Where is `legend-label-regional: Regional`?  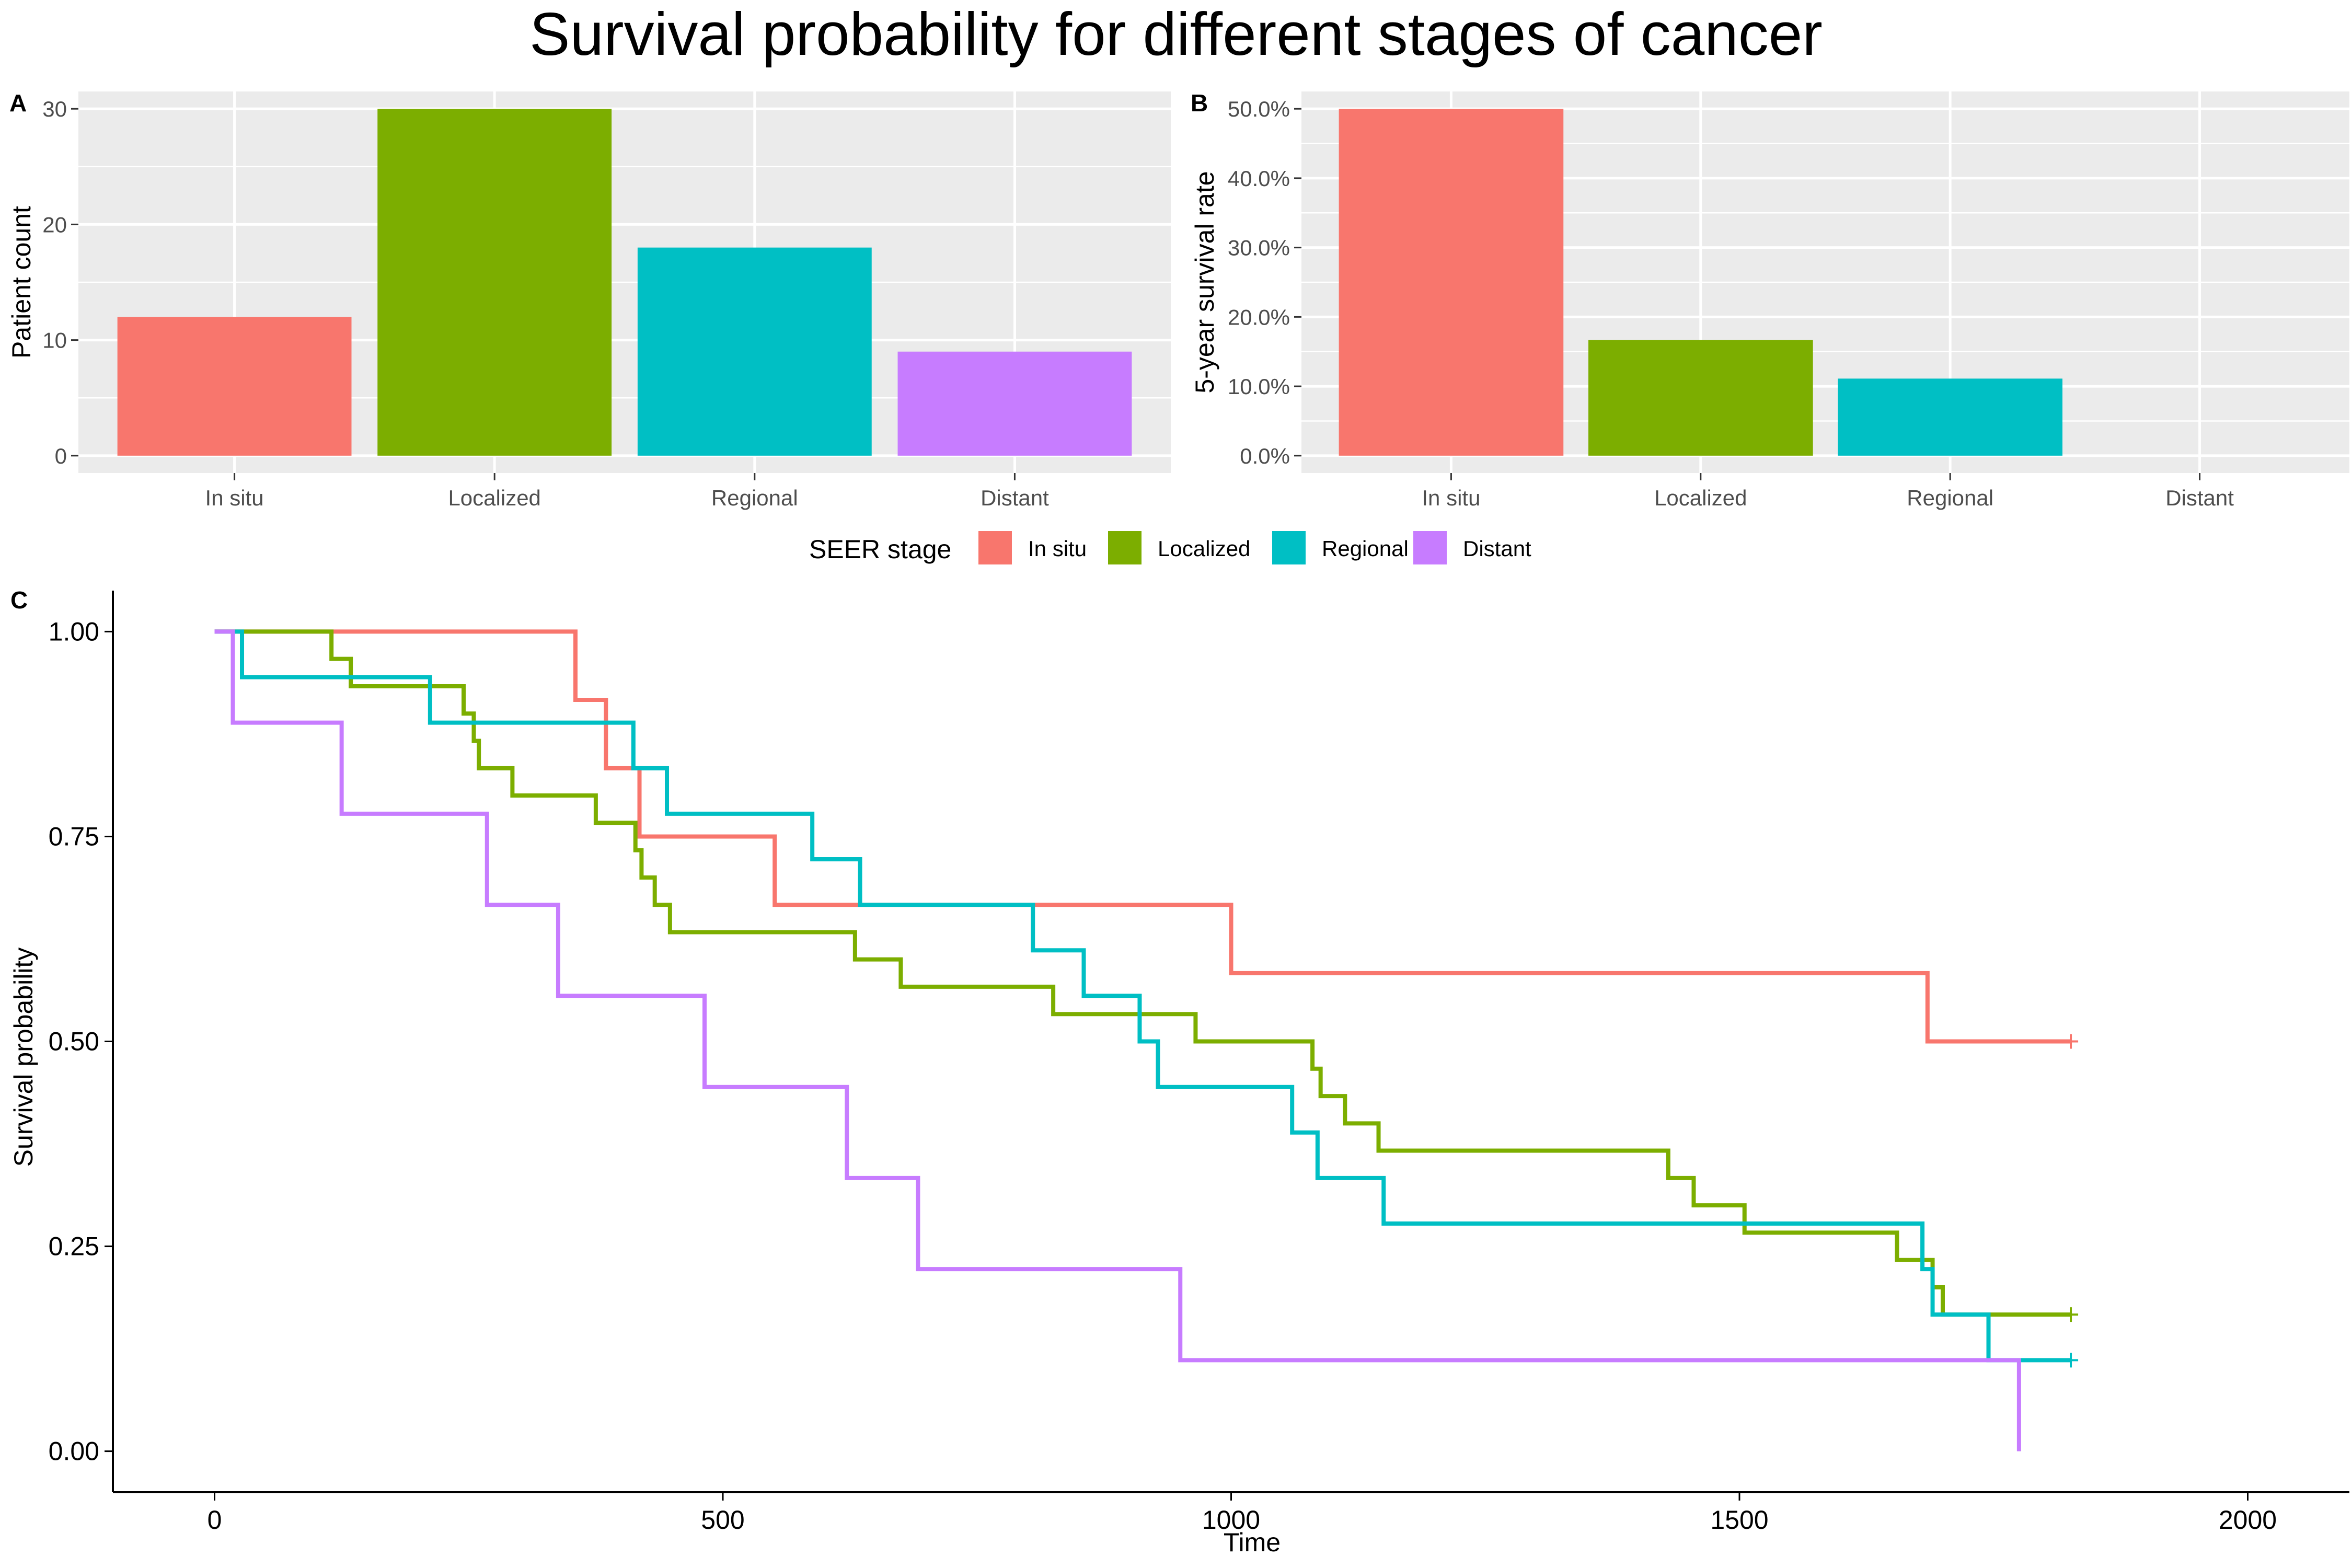
legend-label-regional: Regional is located at coordinates (1365, 548).